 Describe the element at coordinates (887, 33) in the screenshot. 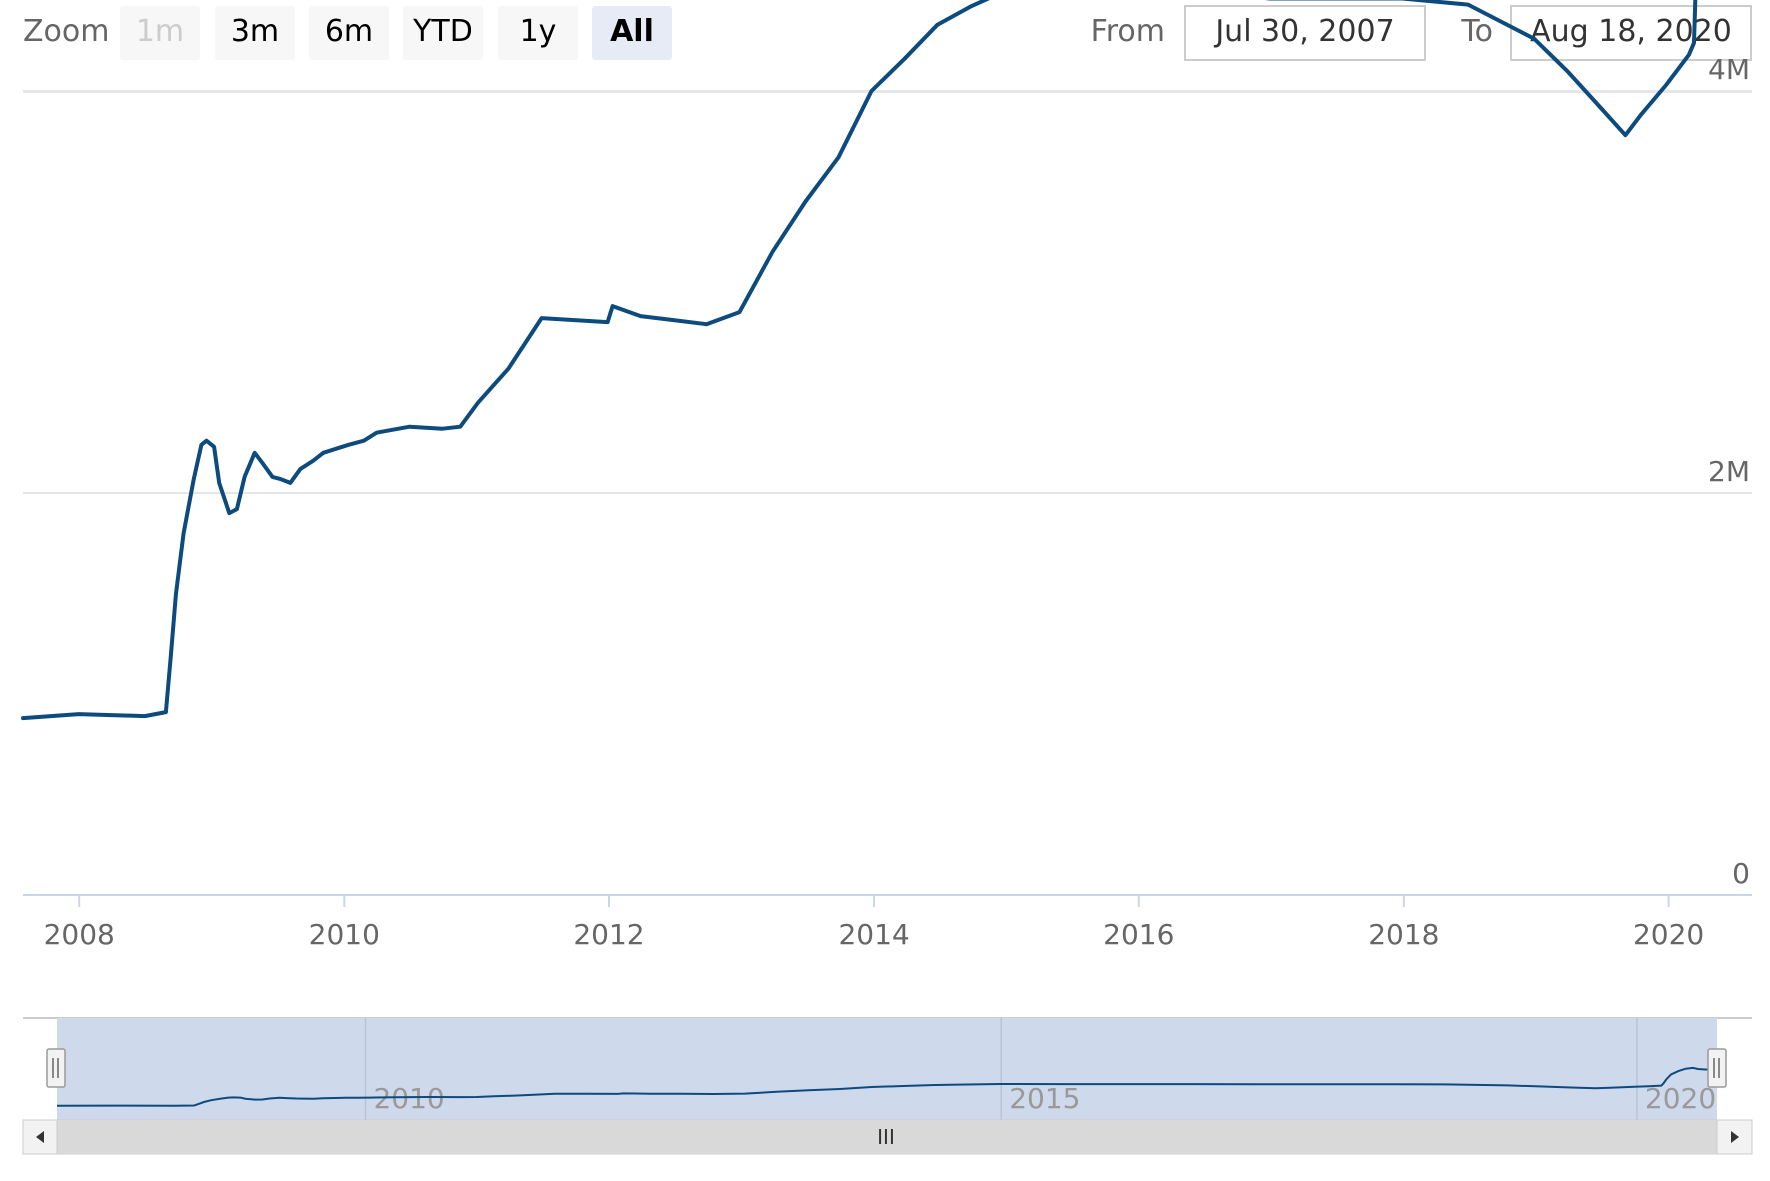

I see `range-selector: Zoom 1m 3m 6m YTD 1y All From Jul 30,` at that location.